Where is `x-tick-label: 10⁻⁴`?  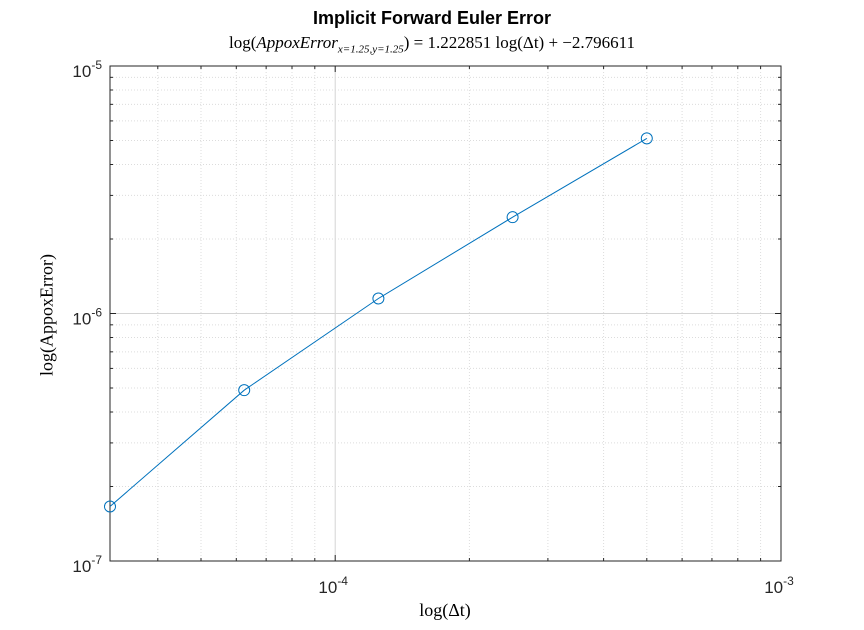
x-tick-label: 10⁻⁴ is located at coordinates (333, 585).